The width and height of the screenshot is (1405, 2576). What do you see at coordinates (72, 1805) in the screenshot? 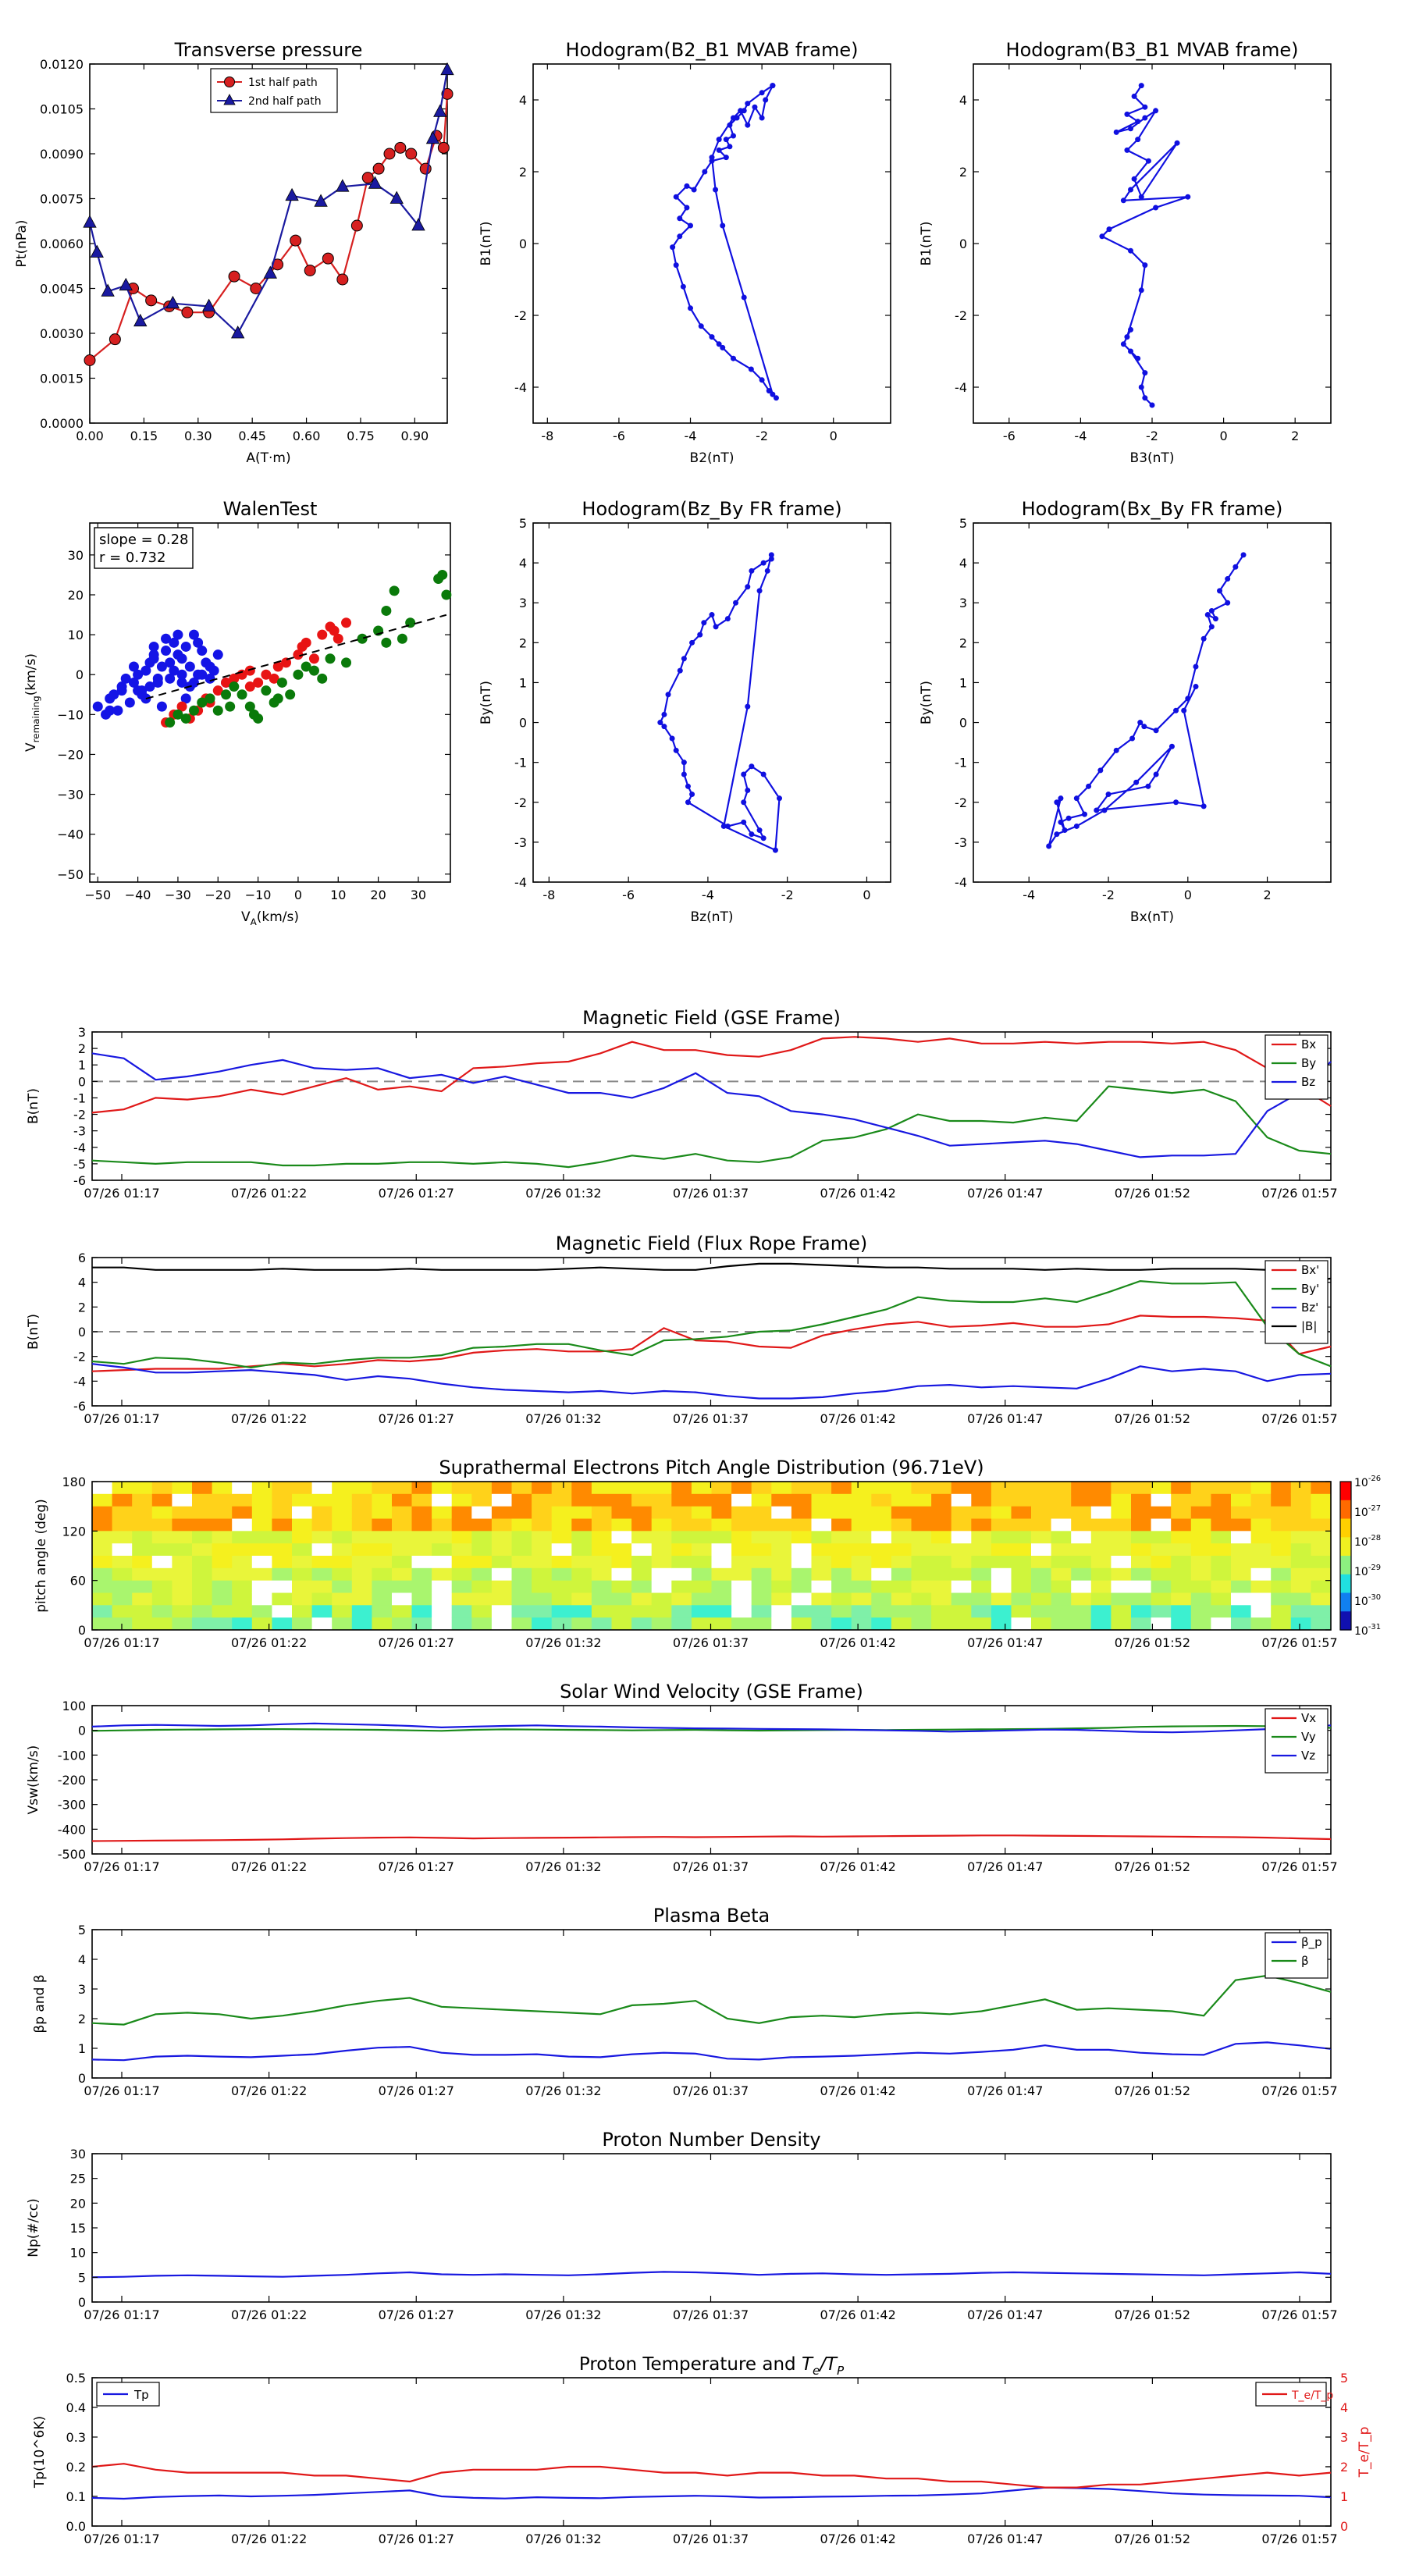
I see `y-tick-label: -300` at bounding box center [72, 1805].